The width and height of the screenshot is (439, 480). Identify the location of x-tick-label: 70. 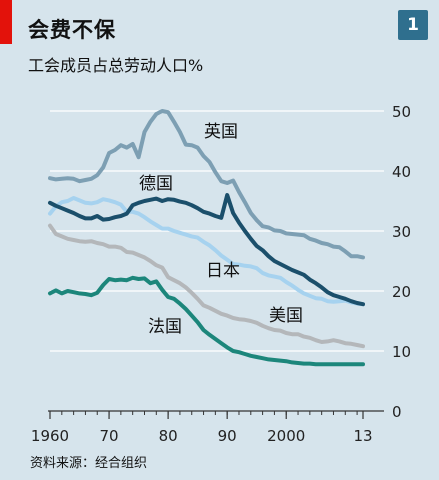
(109, 436).